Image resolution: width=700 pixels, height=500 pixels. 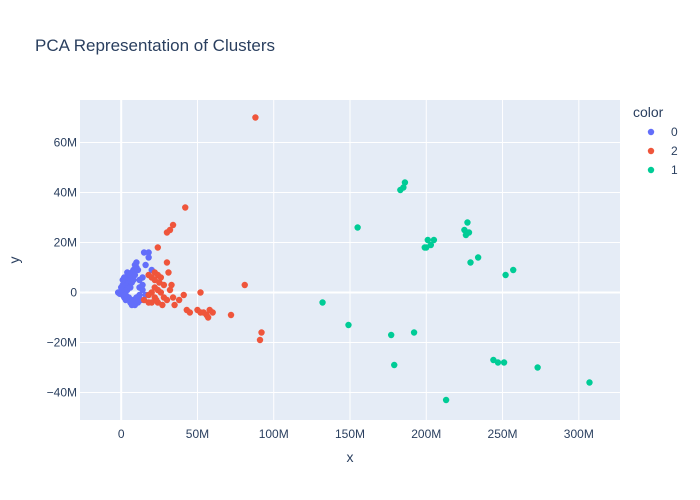 What do you see at coordinates (674, 151) in the screenshot?
I see `legend-label: 2` at bounding box center [674, 151].